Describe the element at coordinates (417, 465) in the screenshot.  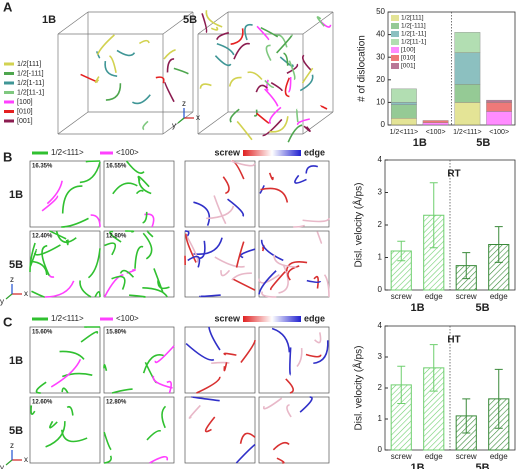
I see `group-label: 1B` at that location.